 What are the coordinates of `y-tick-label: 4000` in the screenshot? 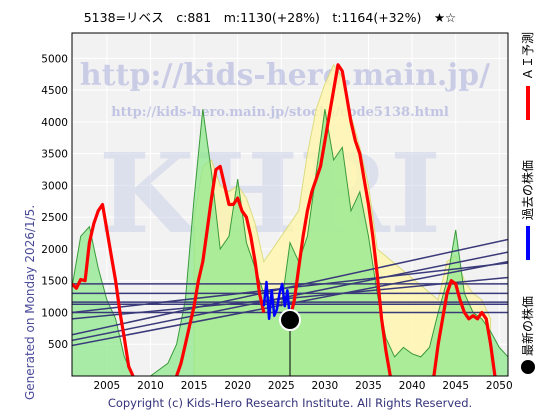 It's located at (54, 123).